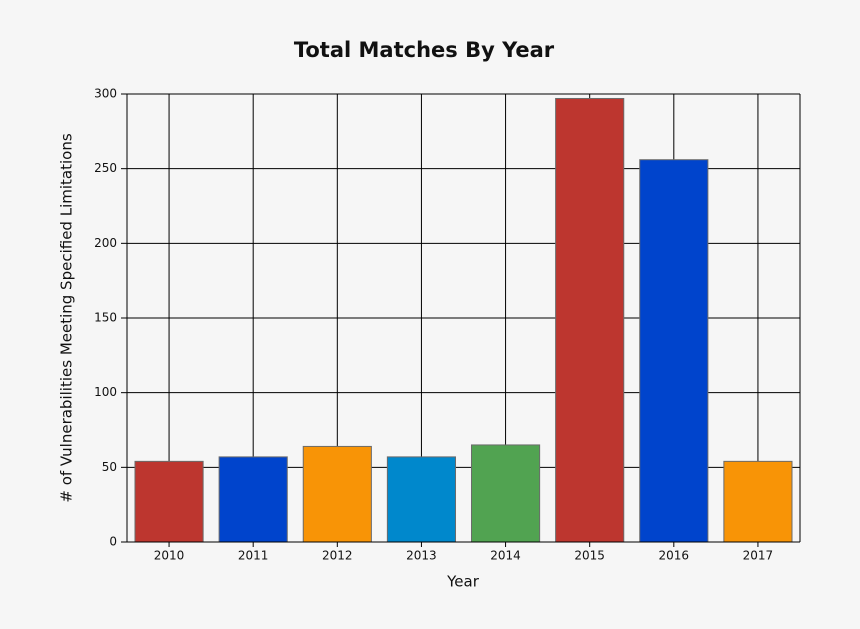 This screenshot has height=629, width=860. Describe the element at coordinates (105, 318) in the screenshot. I see `y-tick-label: 150` at that location.